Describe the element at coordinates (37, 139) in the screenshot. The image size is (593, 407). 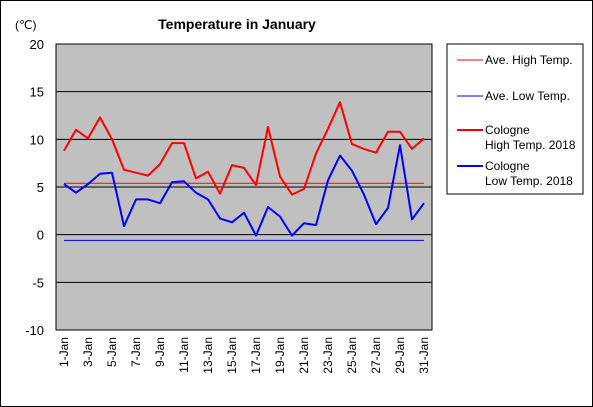
I see `y-tick-label: 10` at that location.